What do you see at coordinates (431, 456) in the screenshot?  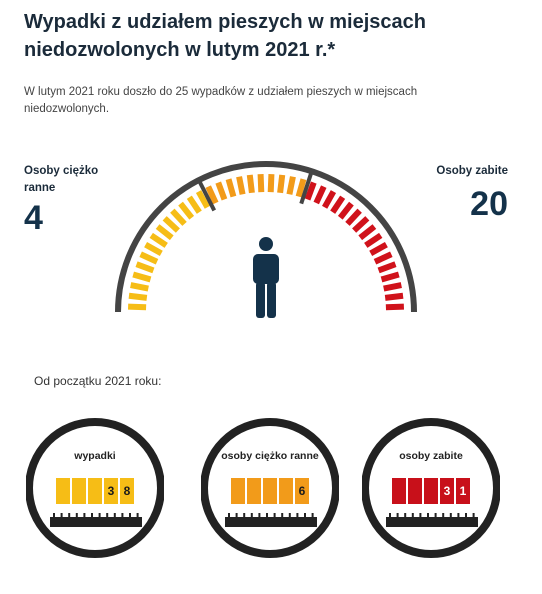 I see `counter-label: osoby zabite` at bounding box center [431, 456].